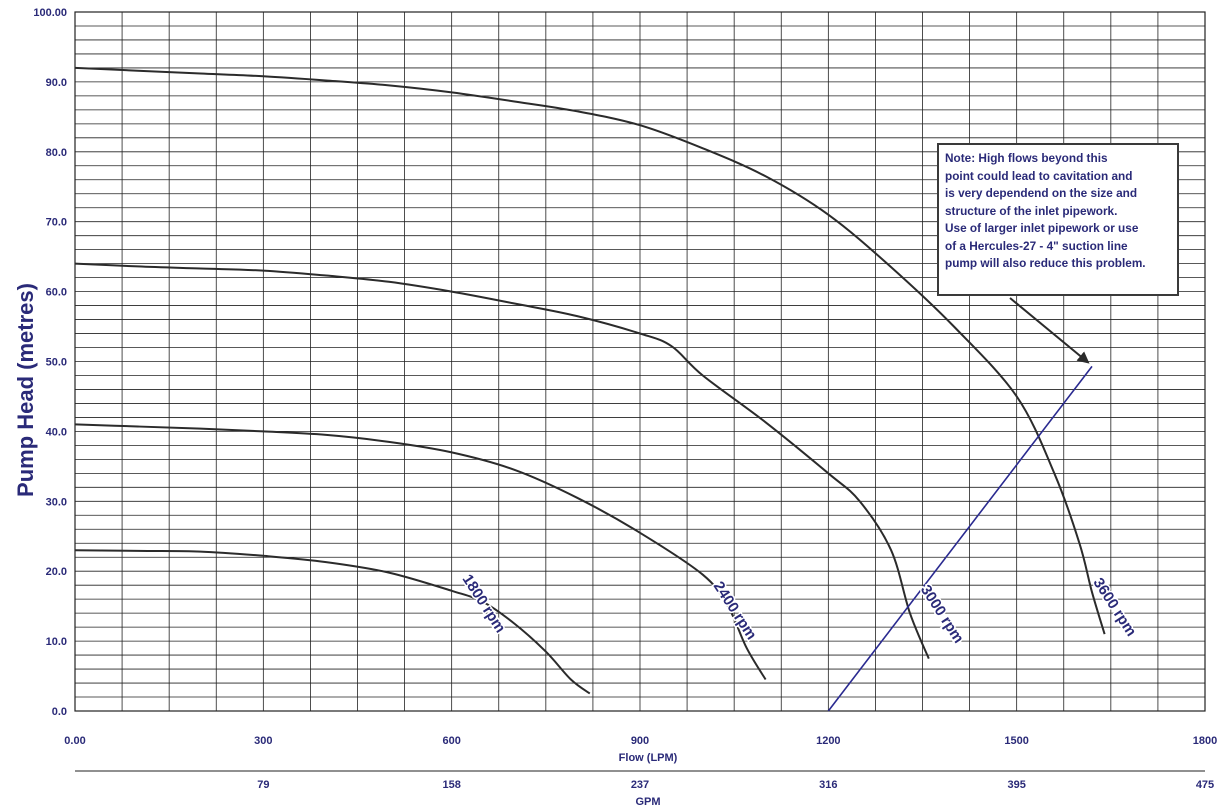  Describe the element at coordinates (56, 223) in the screenshot. I see `y-tick-label: 70.0` at that location.